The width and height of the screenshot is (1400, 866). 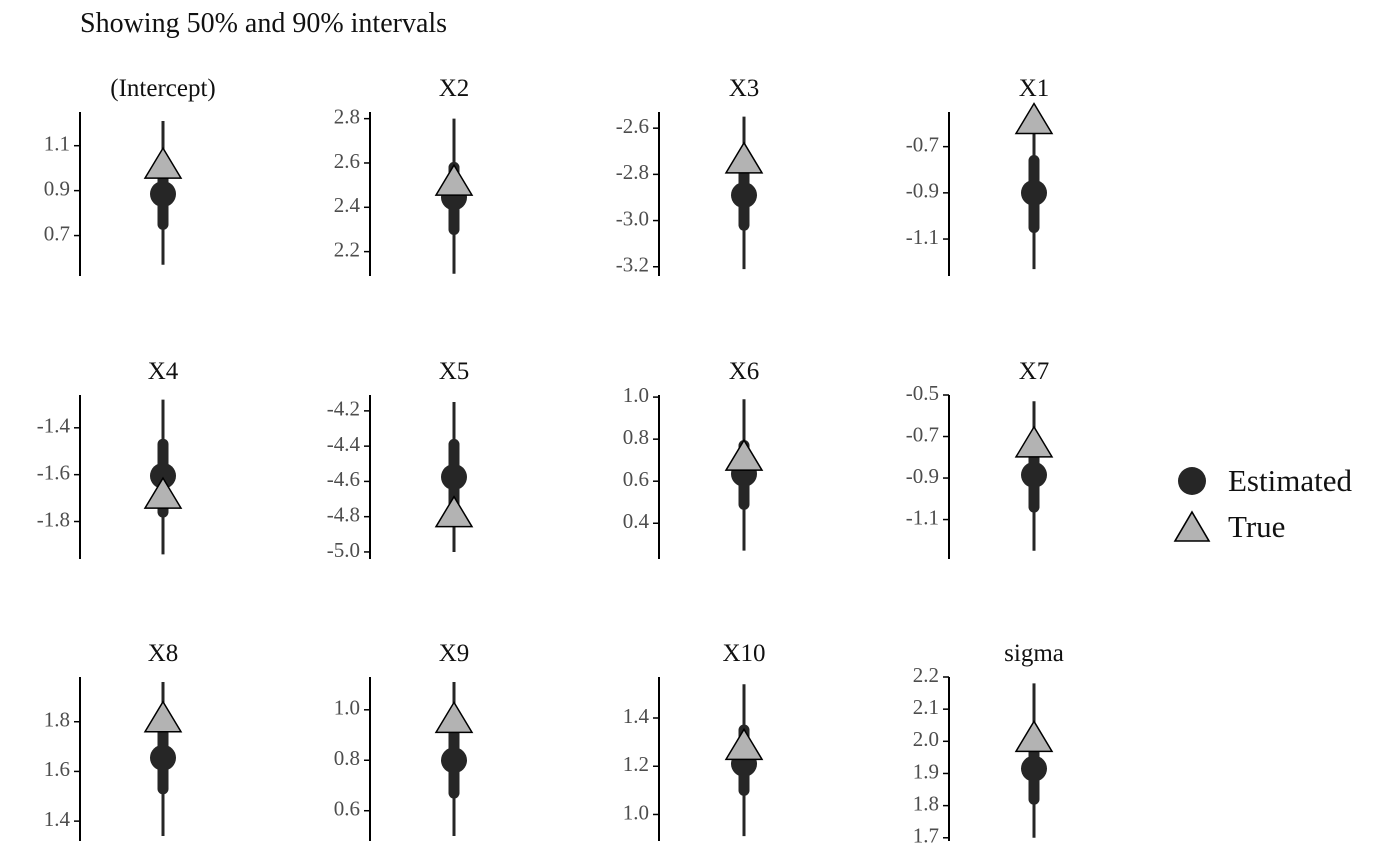 What do you see at coordinates (694, 740) in the screenshot?
I see `panel-x10: X10 1.0 1.2 1.4` at bounding box center [694, 740].